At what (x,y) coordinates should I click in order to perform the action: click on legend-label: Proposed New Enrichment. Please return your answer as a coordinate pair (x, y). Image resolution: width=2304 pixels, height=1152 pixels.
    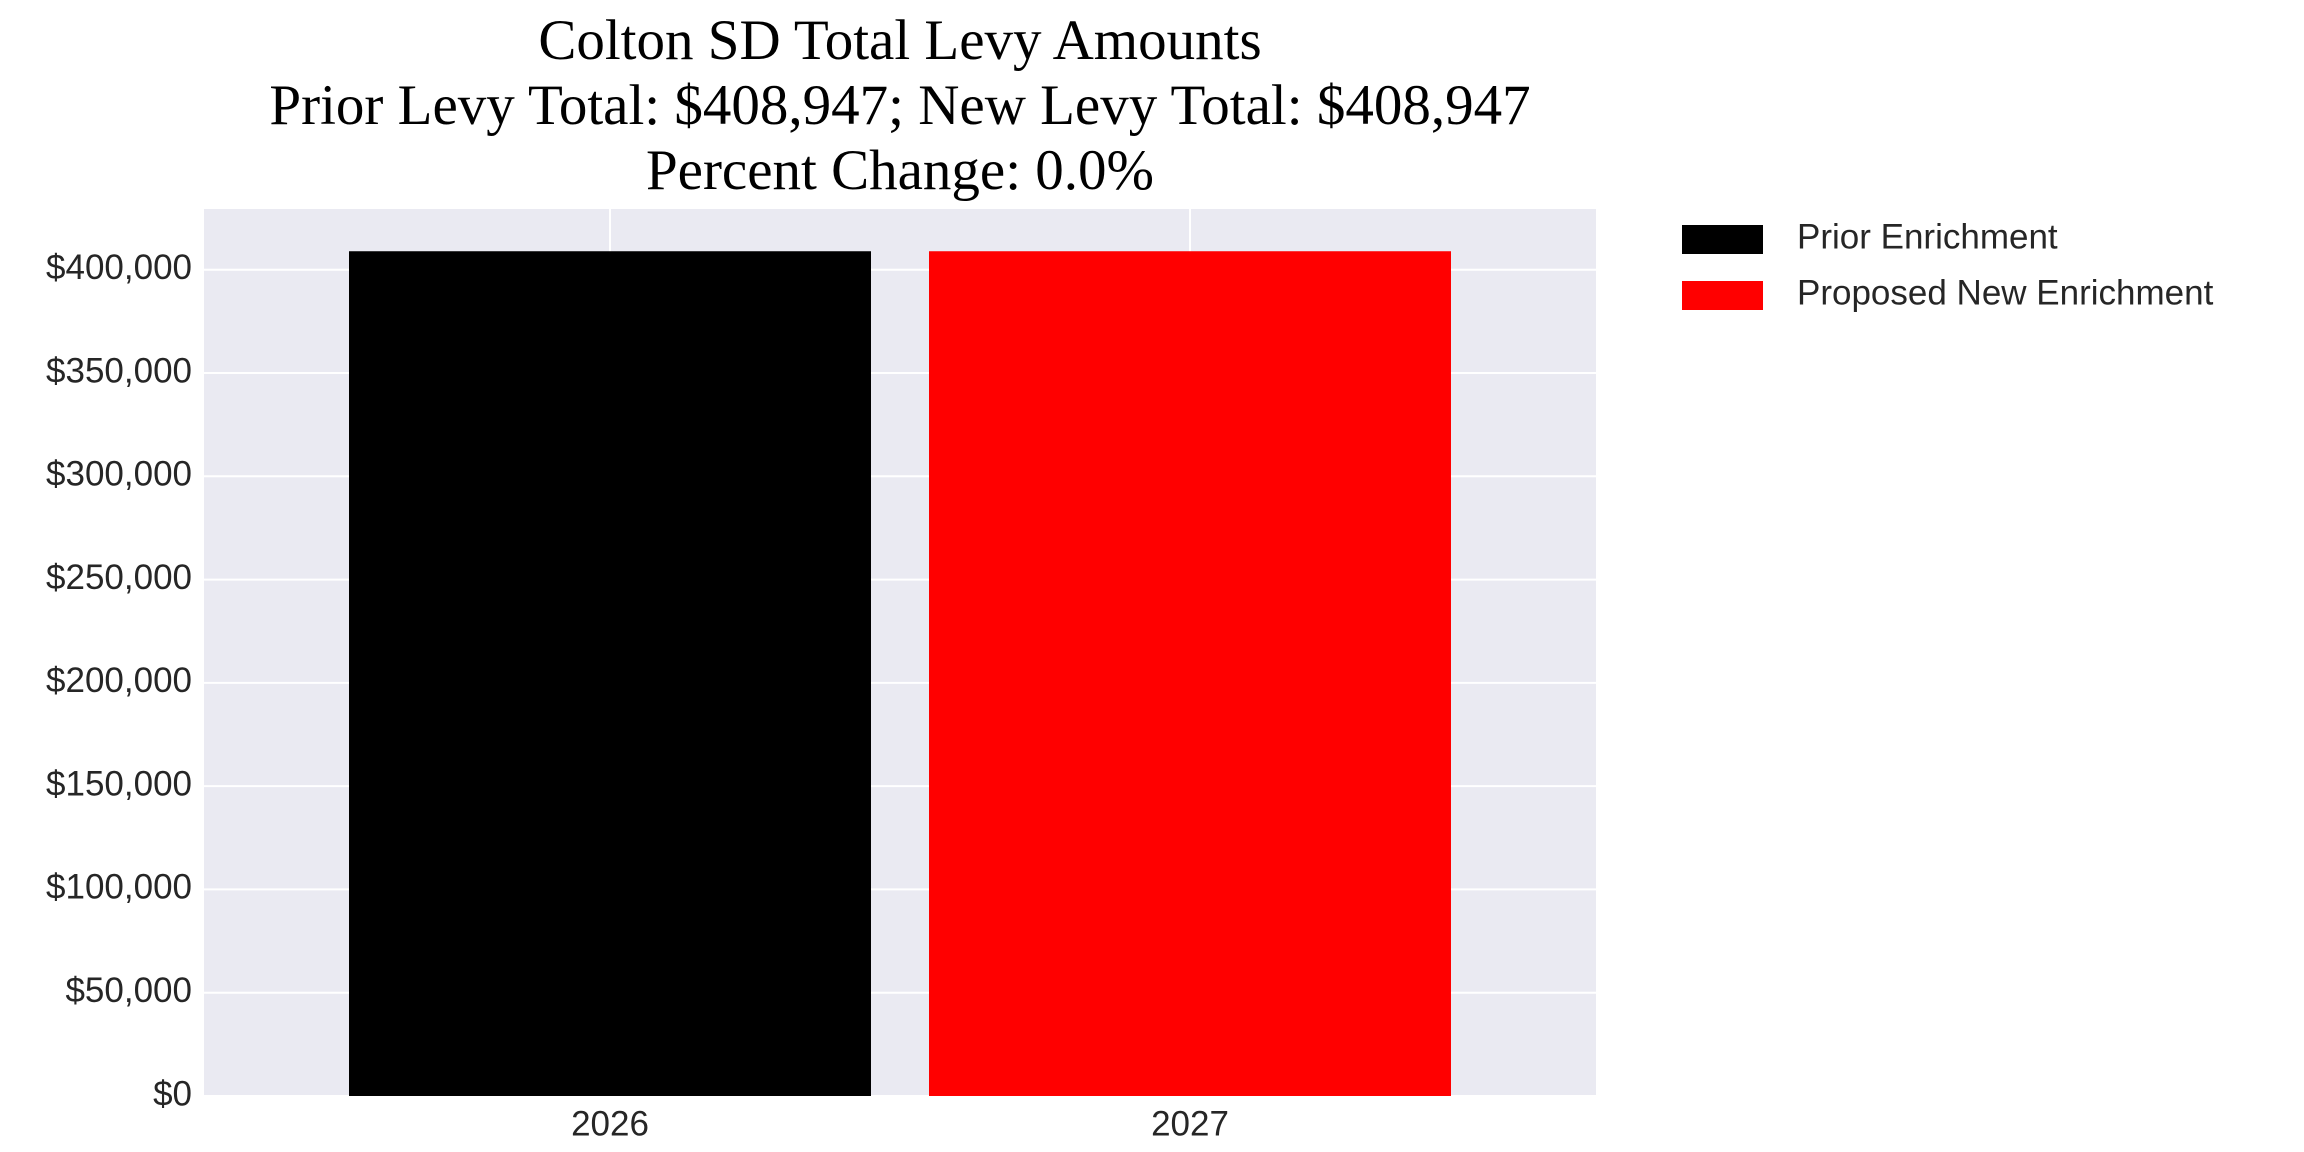
    Looking at the image, I should click on (2005, 292).